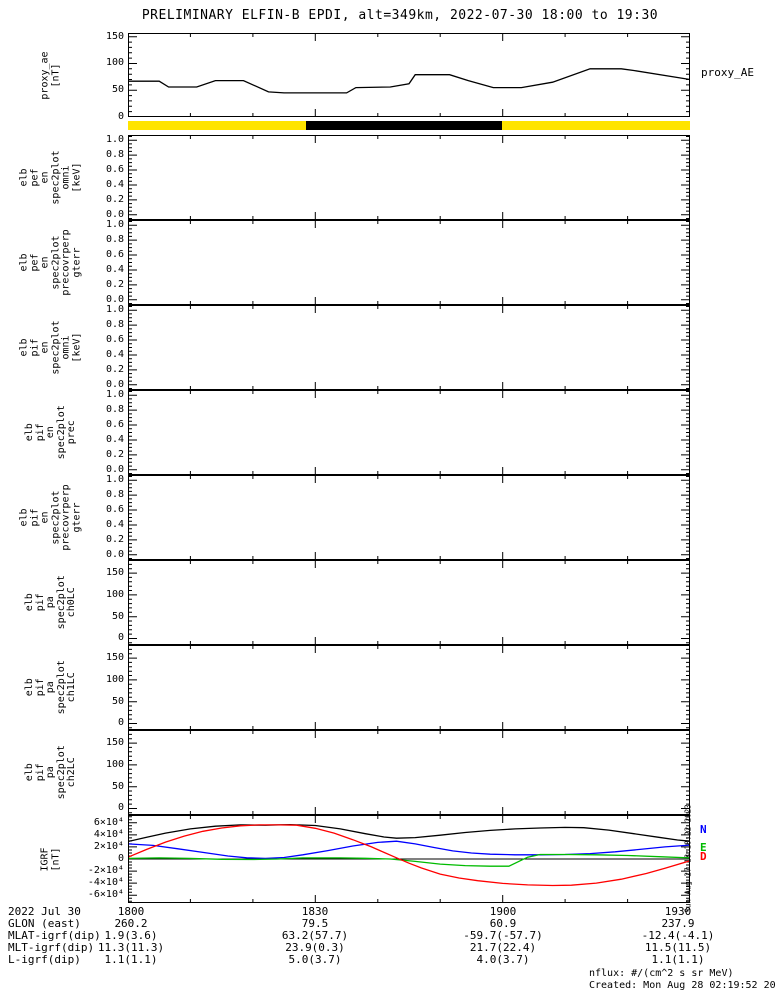  Describe the element at coordinates (409, 347) in the screenshot. I see `panel-pif-en-omni` at that location.